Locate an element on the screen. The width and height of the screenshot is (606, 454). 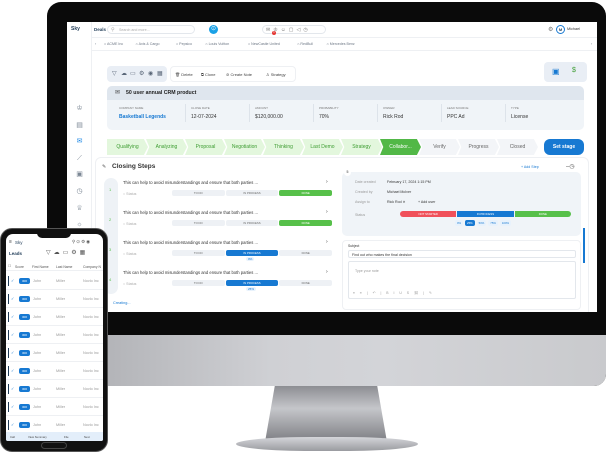
stage-analyzing: Analyzing is located at coordinates (166, 147).